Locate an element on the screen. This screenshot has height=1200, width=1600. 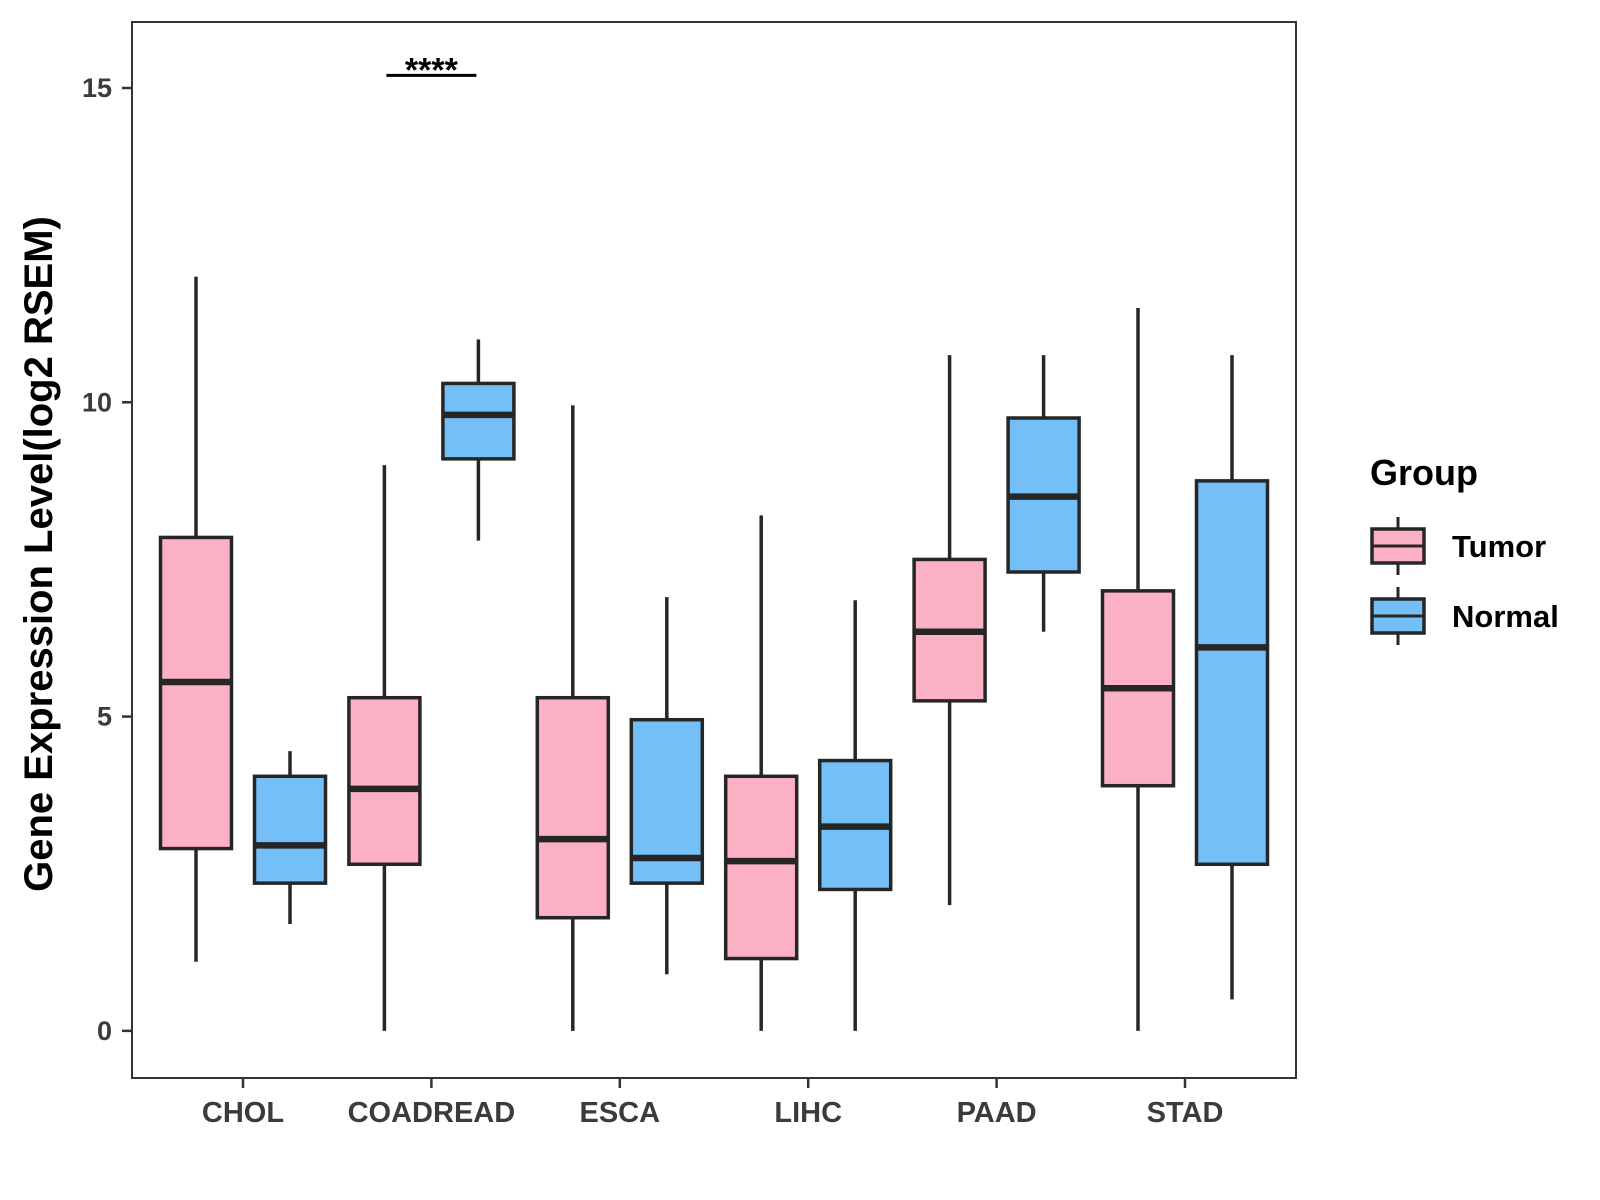
legend: Group Tumor Normal is located at coordinates (1464, 548).